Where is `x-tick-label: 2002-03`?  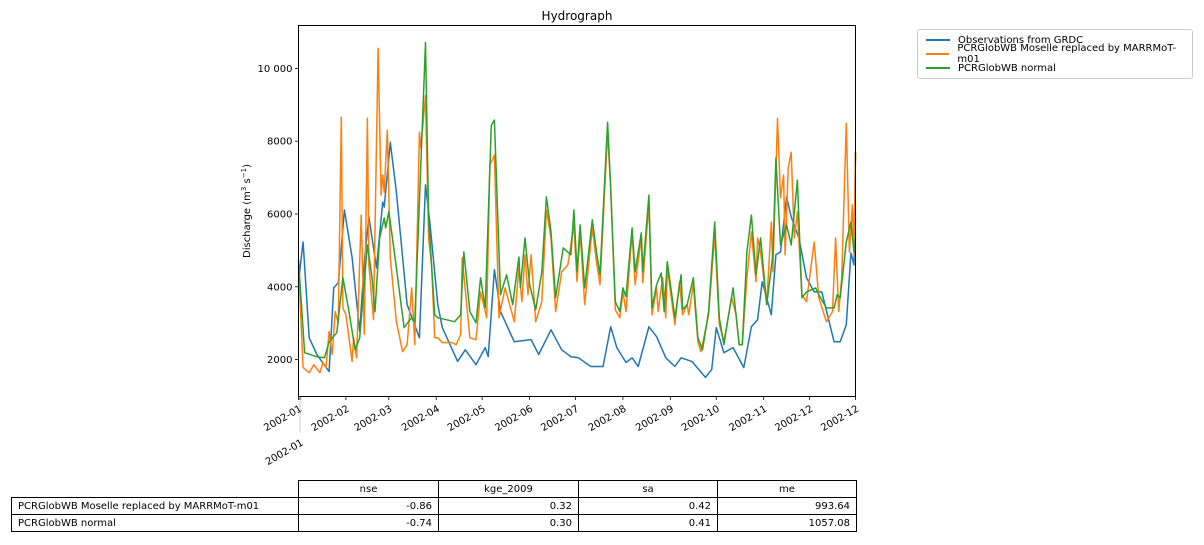 x-tick-label: 2002-03 is located at coordinates (374, 419).